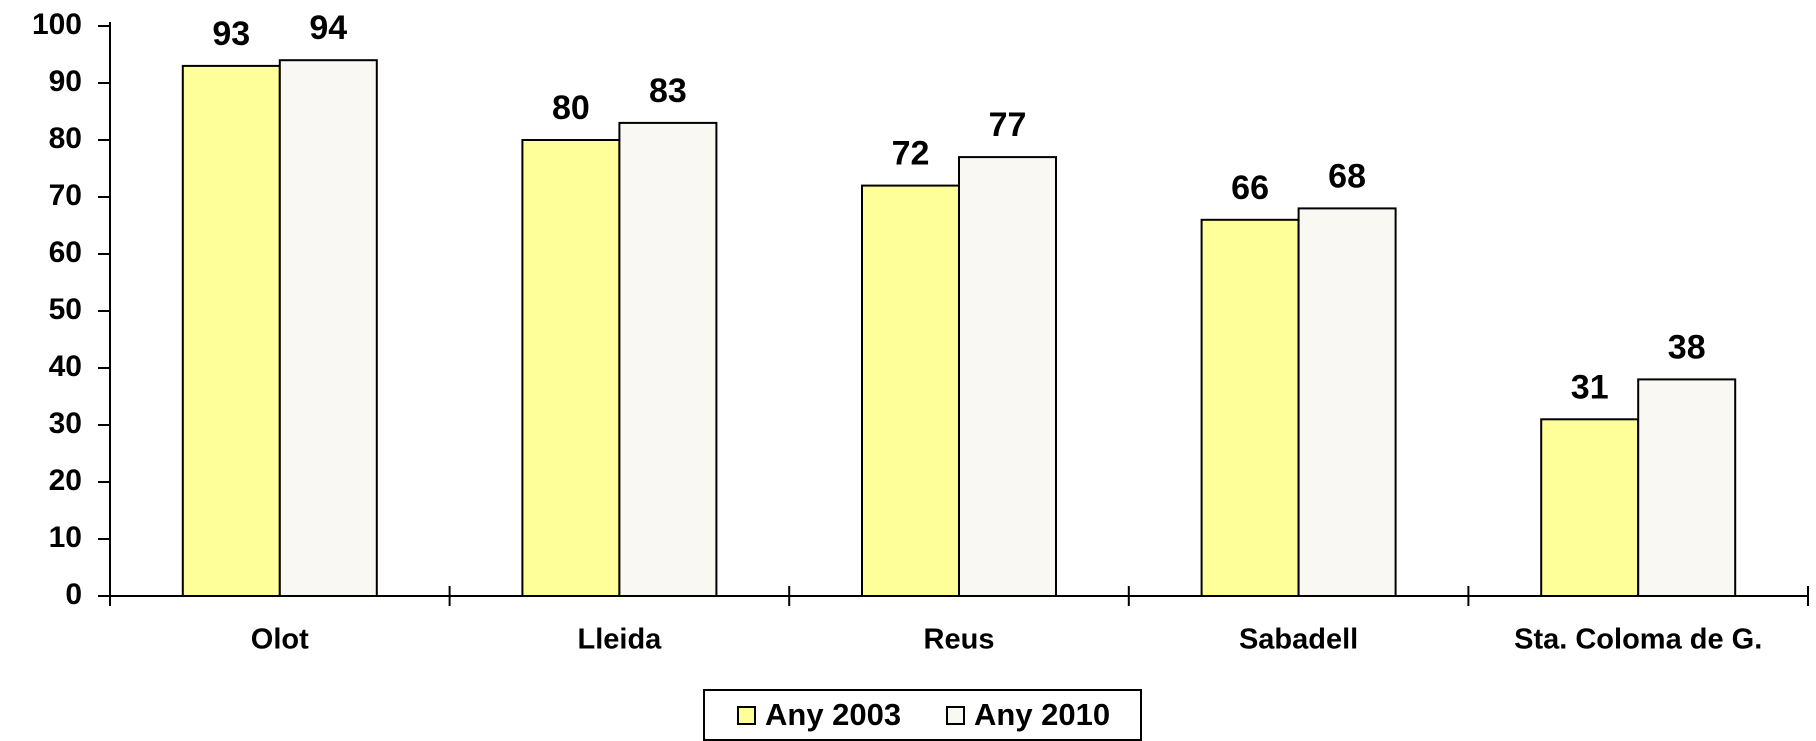 This screenshot has width=1816, height=741. Describe the element at coordinates (231, 34) in the screenshot. I see `data-label: 93` at that location.